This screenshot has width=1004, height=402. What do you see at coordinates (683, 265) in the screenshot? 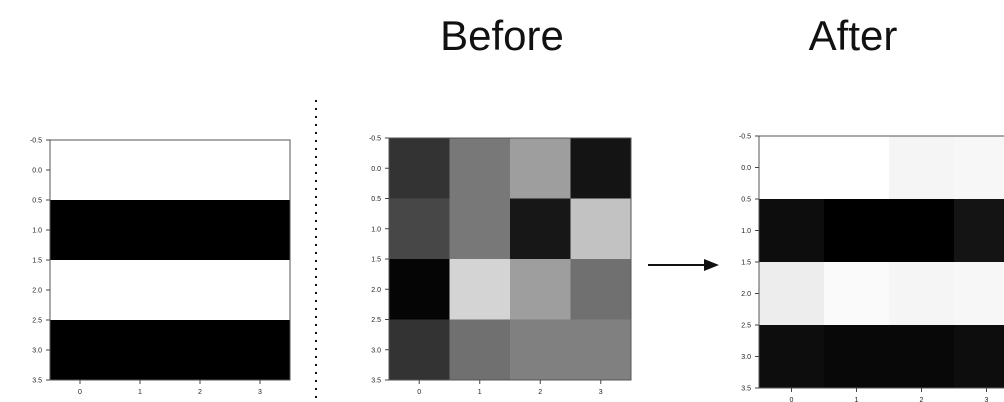
I see `transform-arrow` at bounding box center [683, 265].